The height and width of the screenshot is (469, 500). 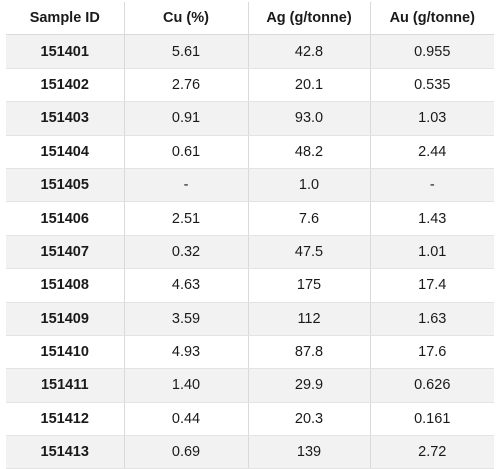 What do you see at coordinates (309, 51) in the screenshot?
I see `silver-cell: 42.8` at bounding box center [309, 51].